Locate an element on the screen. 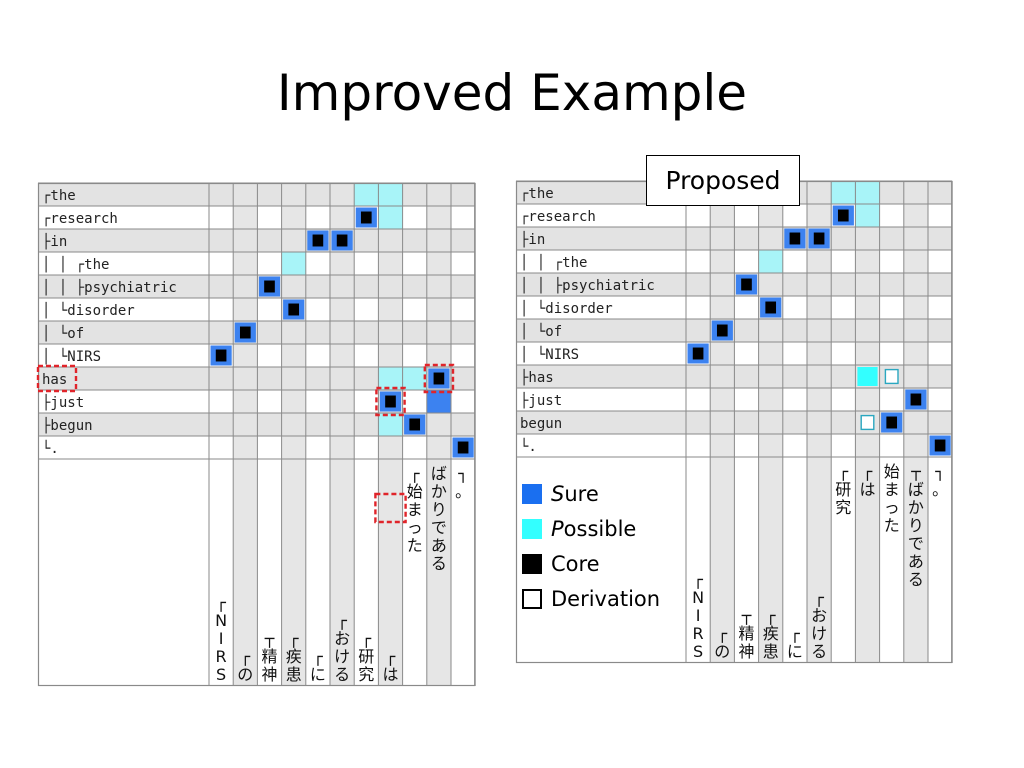 The height and width of the screenshot is (768, 1024). source-token-label: ├has is located at coordinates (537, 377).